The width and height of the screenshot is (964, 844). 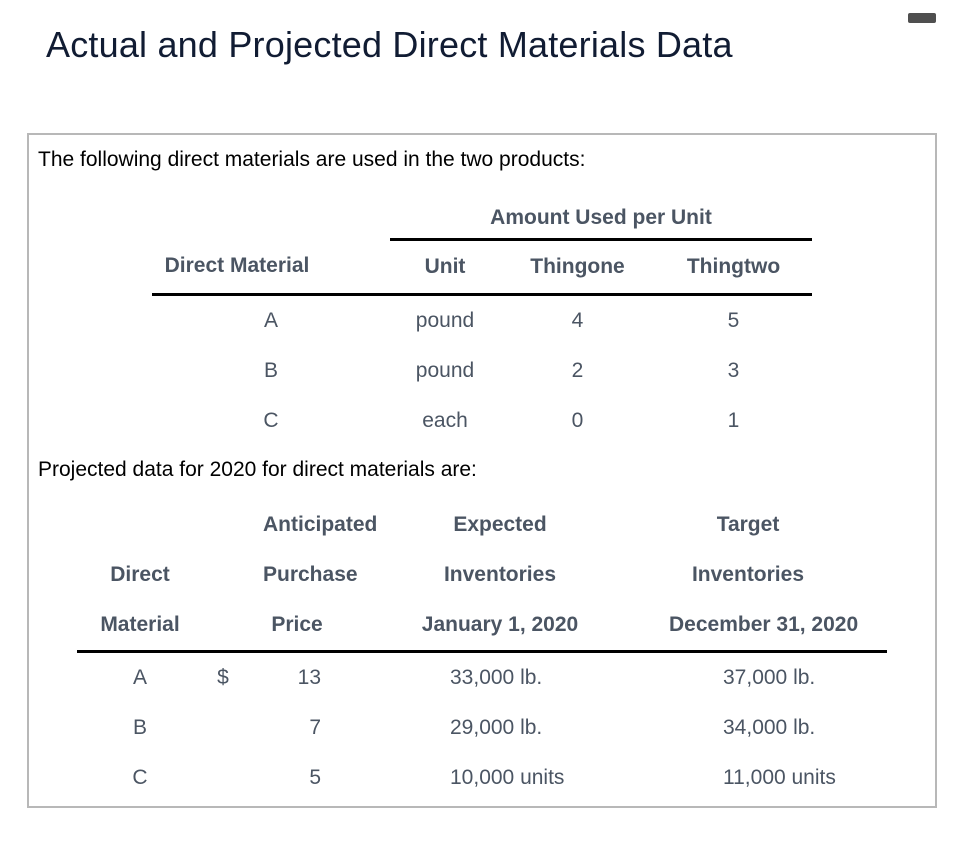 I want to click on cell-expected-inventory: 33,000 lb., so click(x=496, y=677).